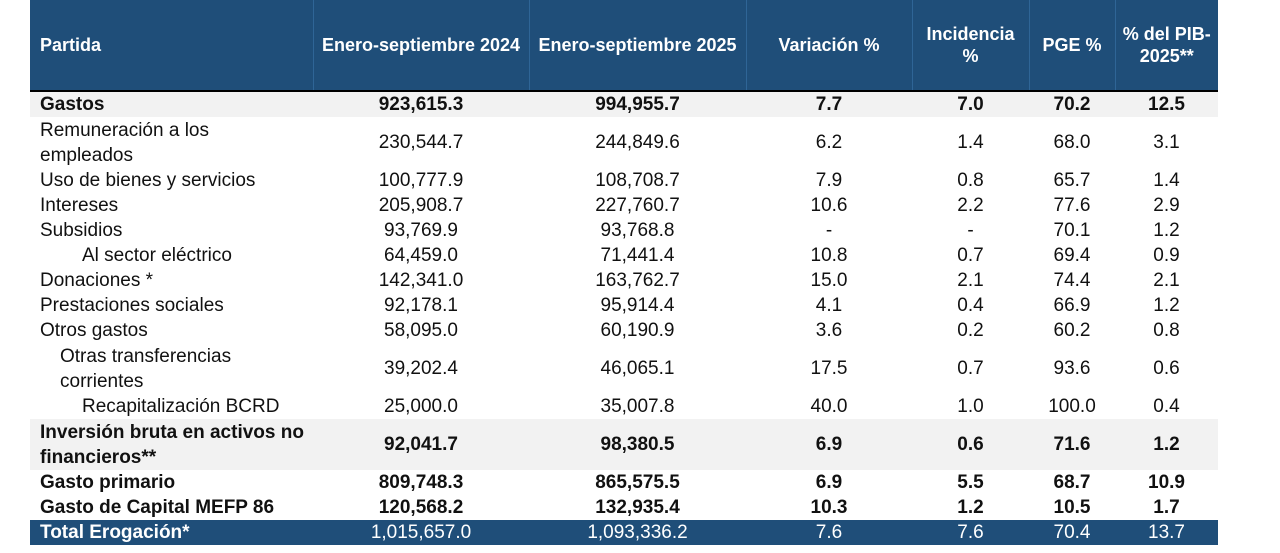 Image resolution: width=1280 pixels, height=553 pixels. I want to click on row-label: Remuneración a los empleados, so click(124, 142).